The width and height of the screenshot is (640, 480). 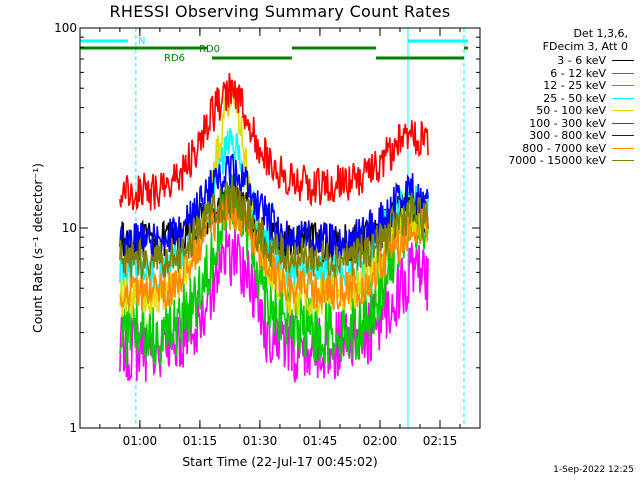 I want to click on legend-entry-label: 300 - 800 keV, so click(x=567, y=135).